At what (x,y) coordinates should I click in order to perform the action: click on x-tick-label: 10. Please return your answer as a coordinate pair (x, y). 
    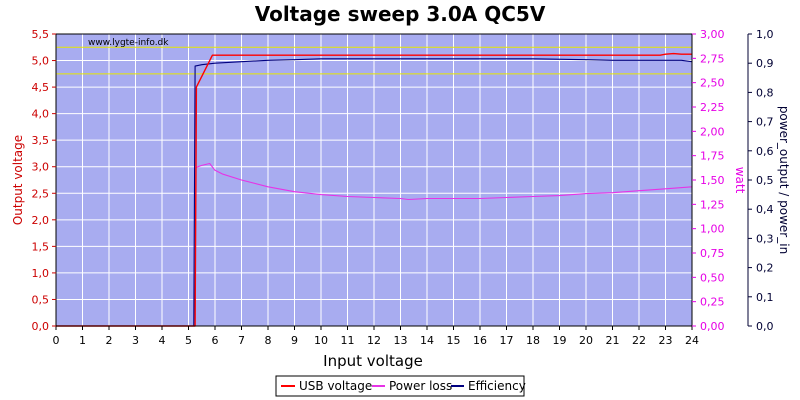
    Looking at the image, I should click on (321, 340).